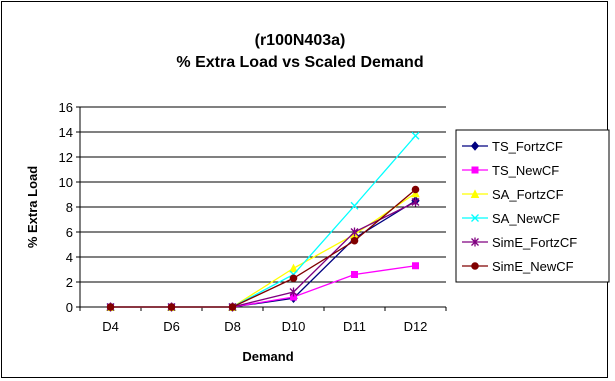  What do you see at coordinates (527, 146) in the screenshot?
I see `legend-label: TS_FortzCF` at bounding box center [527, 146].